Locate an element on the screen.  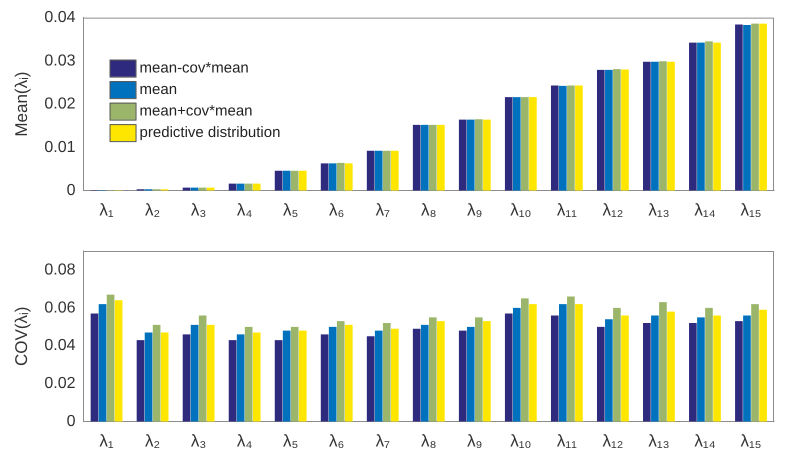
x-tick-label: λ₁₅ is located at coordinates (751, 440).